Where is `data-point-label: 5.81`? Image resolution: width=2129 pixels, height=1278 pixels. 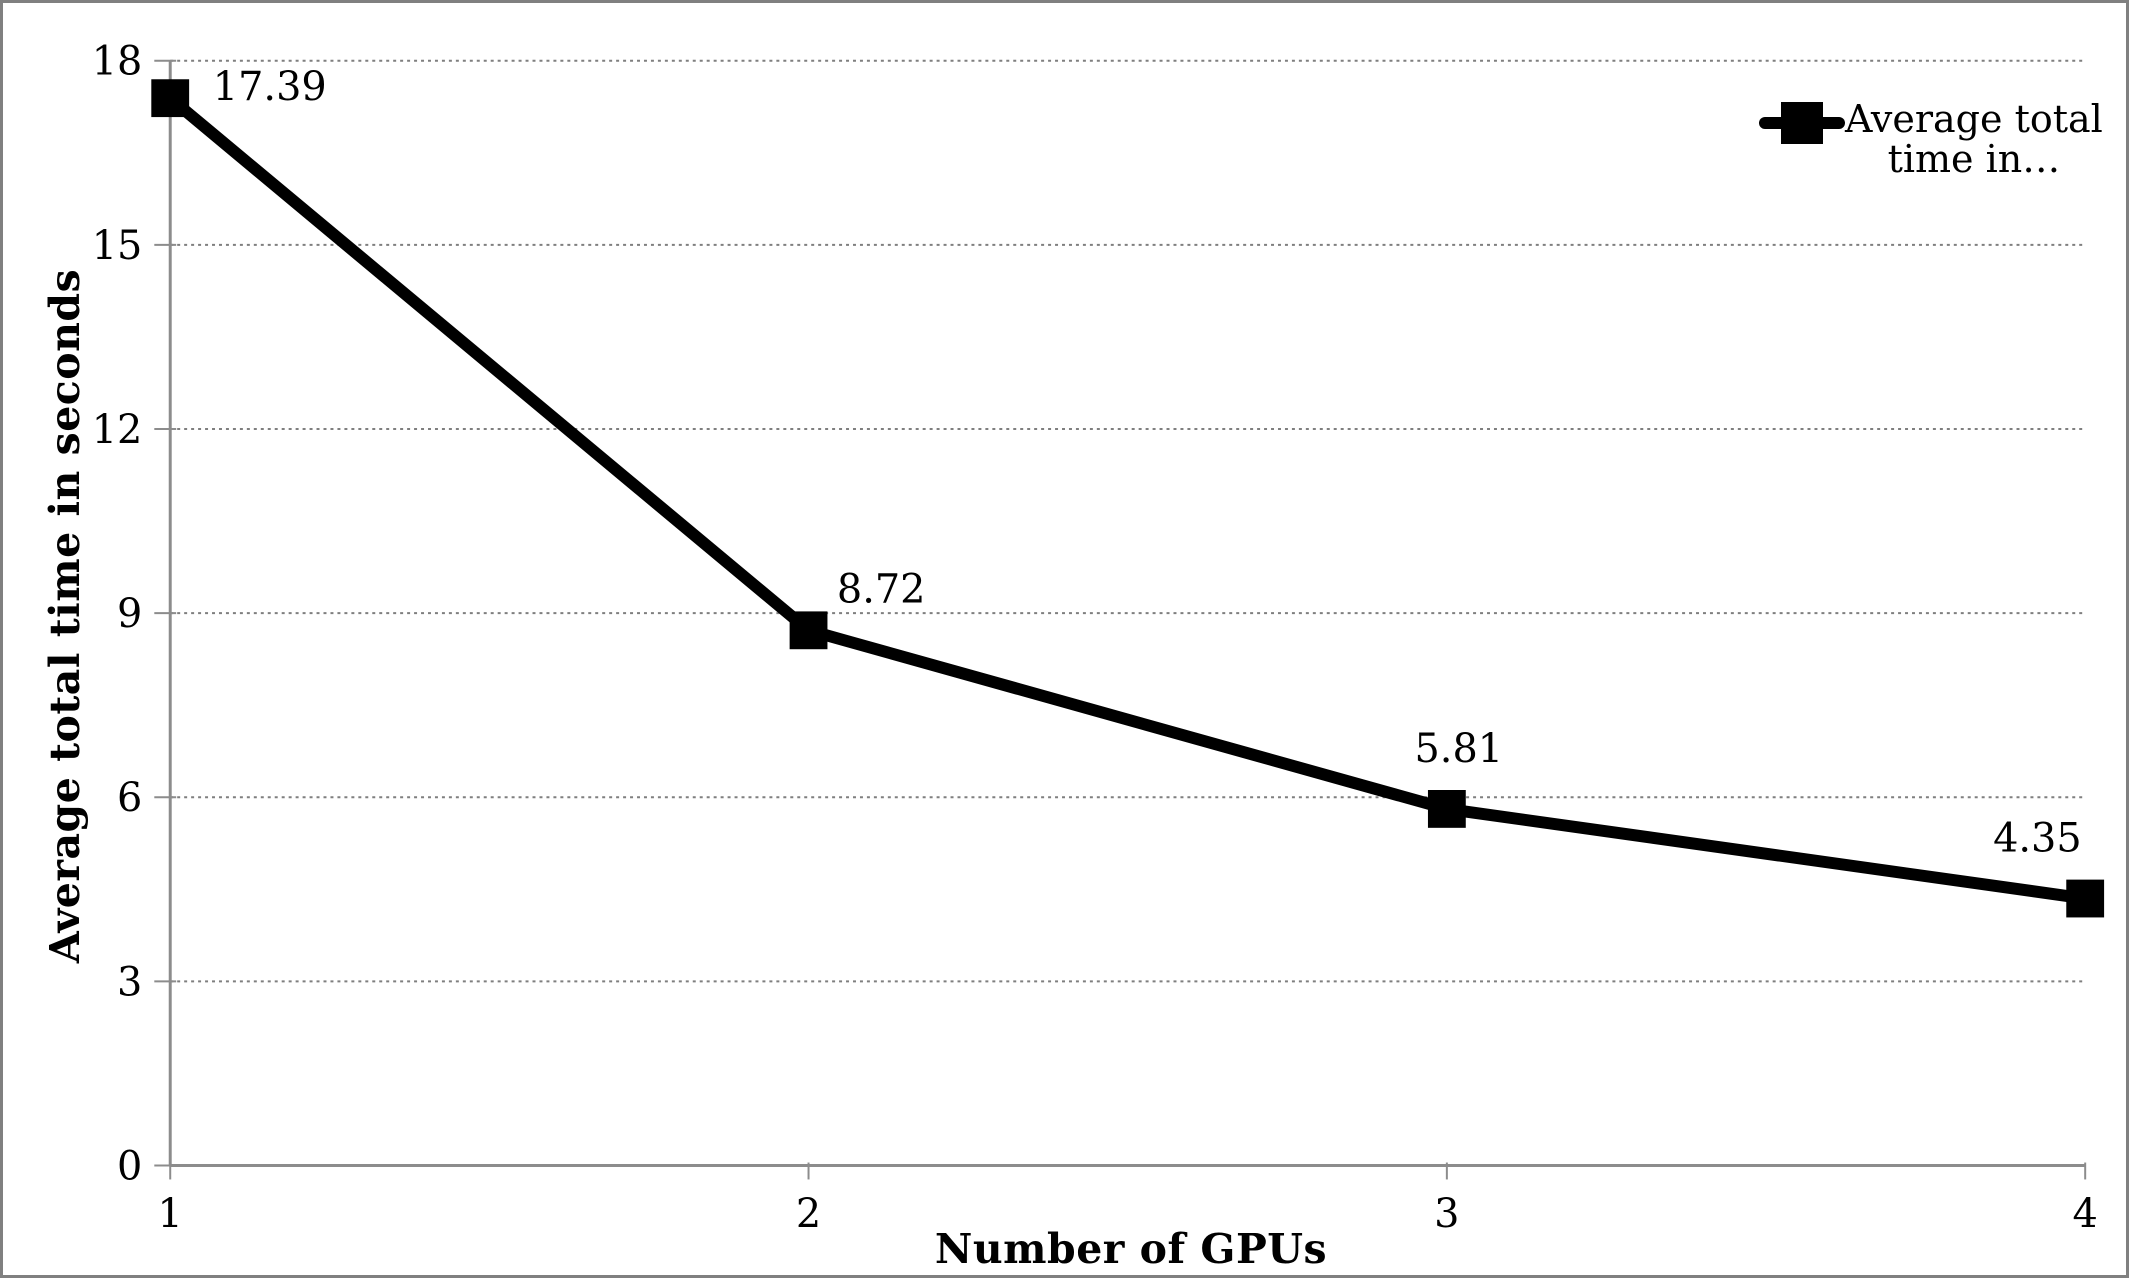 data-point-label: 5.81 is located at coordinates (1458, 749).